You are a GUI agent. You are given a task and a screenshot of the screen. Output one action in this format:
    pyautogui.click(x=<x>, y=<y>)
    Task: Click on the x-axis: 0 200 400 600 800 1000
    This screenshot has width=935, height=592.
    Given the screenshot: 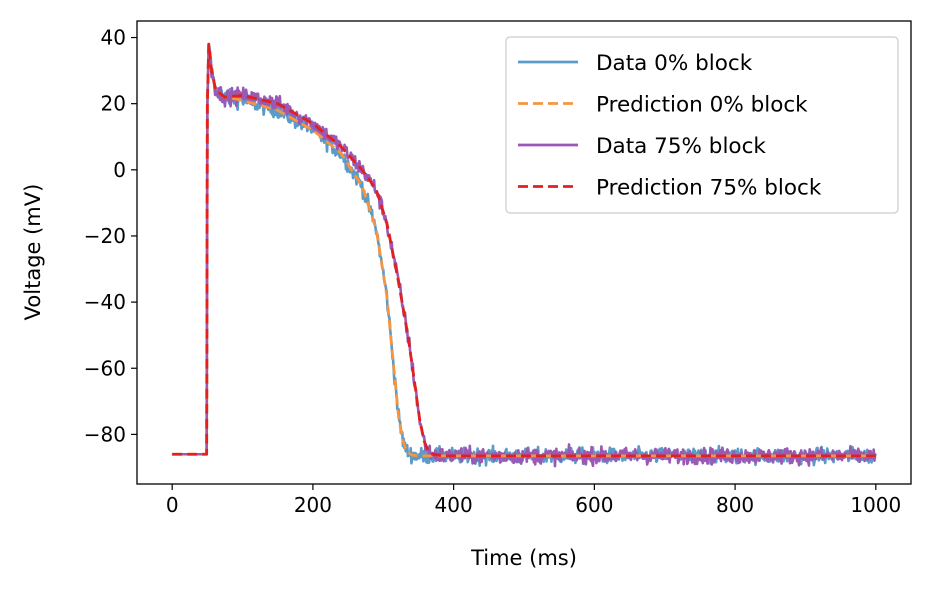 What is the action you would take?
    pyautogui.click(x=533, y=500)
    